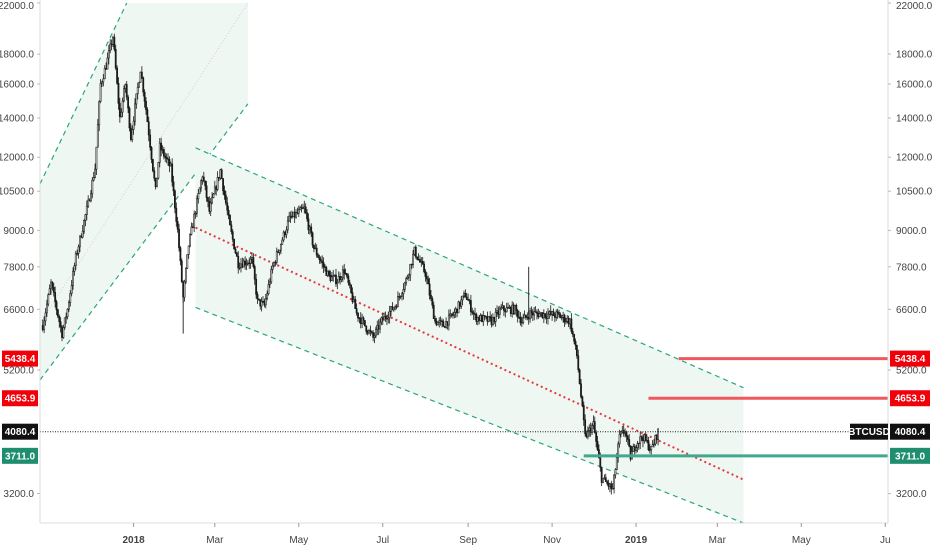 Image resolution: width=932 pixels, height=555 pixels. I want to click on resistance-2-label-left-bg, so click(20, 398).